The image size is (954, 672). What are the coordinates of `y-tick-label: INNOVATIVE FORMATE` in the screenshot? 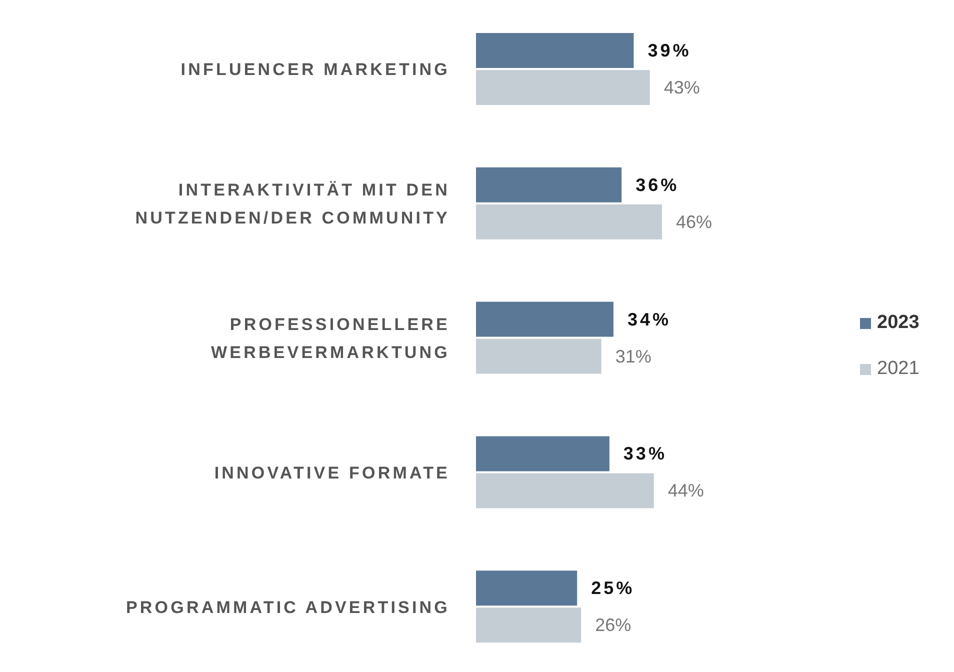 It's located at (332, 472).